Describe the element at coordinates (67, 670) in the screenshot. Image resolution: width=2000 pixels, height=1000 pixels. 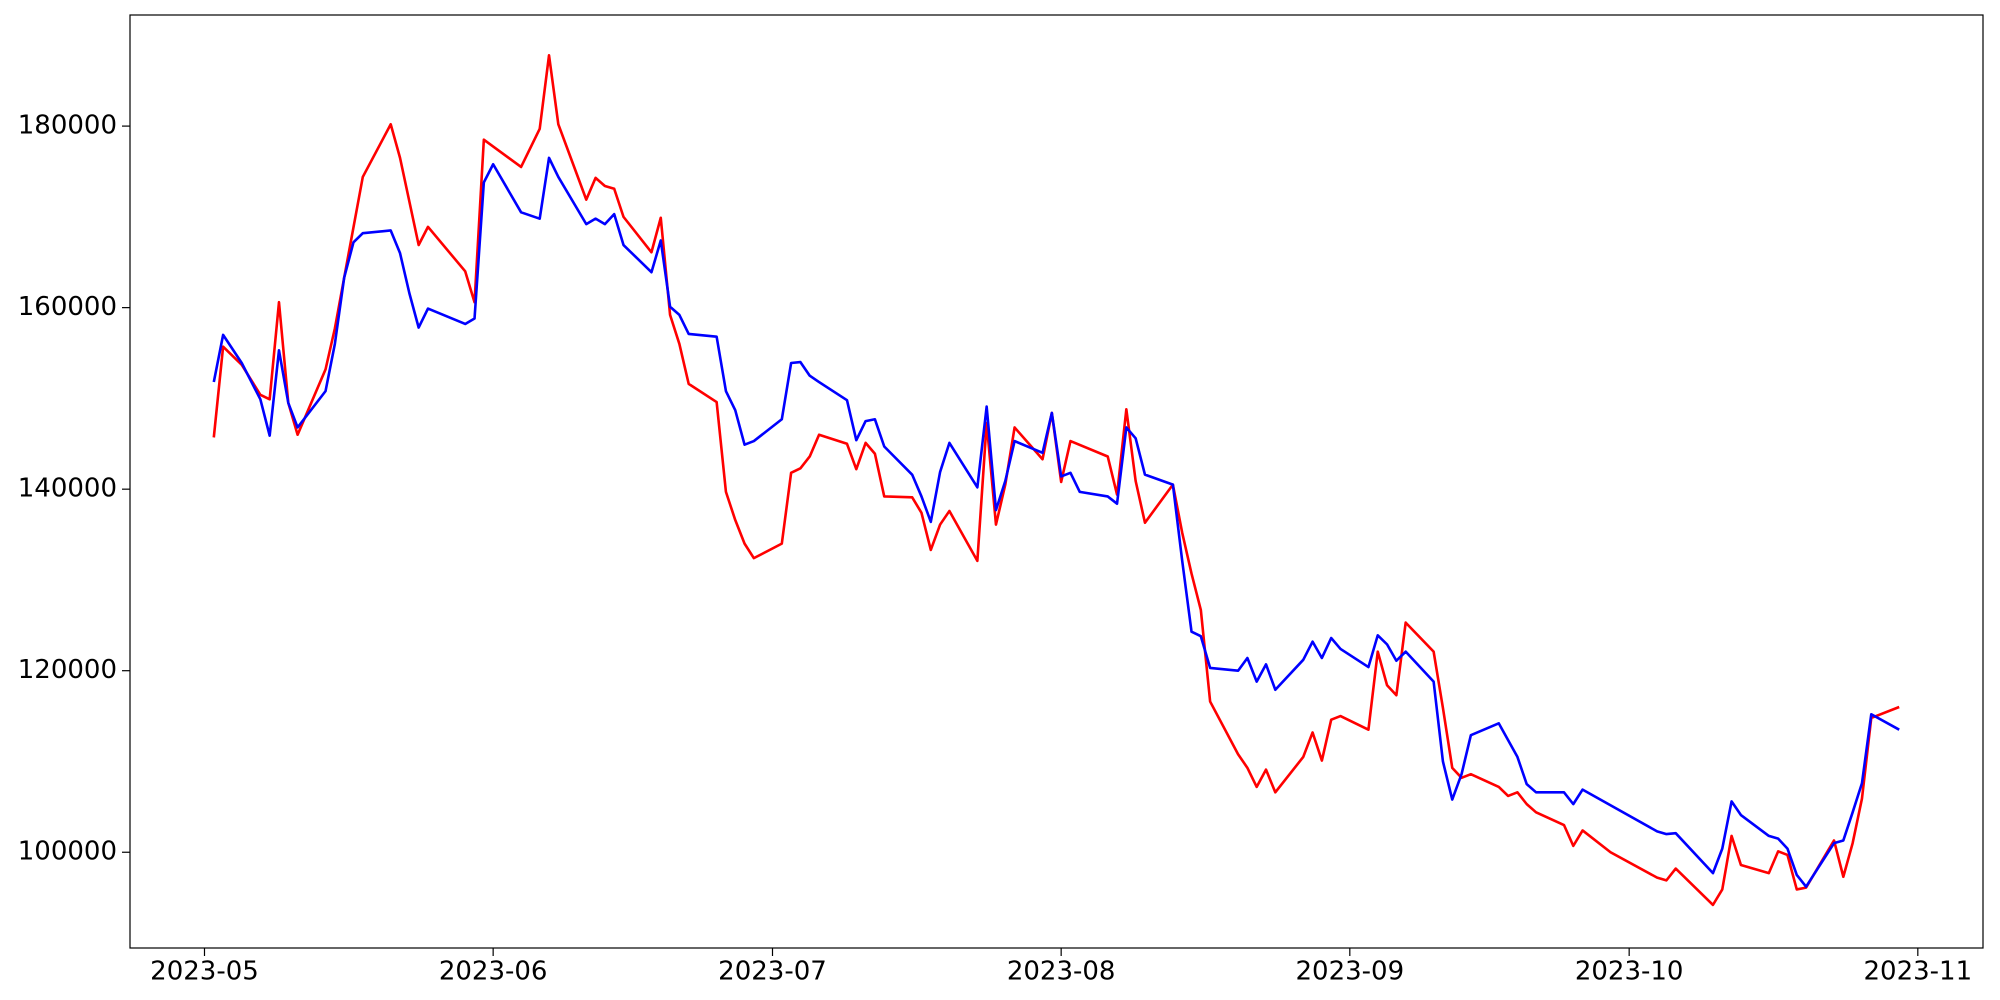
I see `y-tick-label: 120000` at that location.